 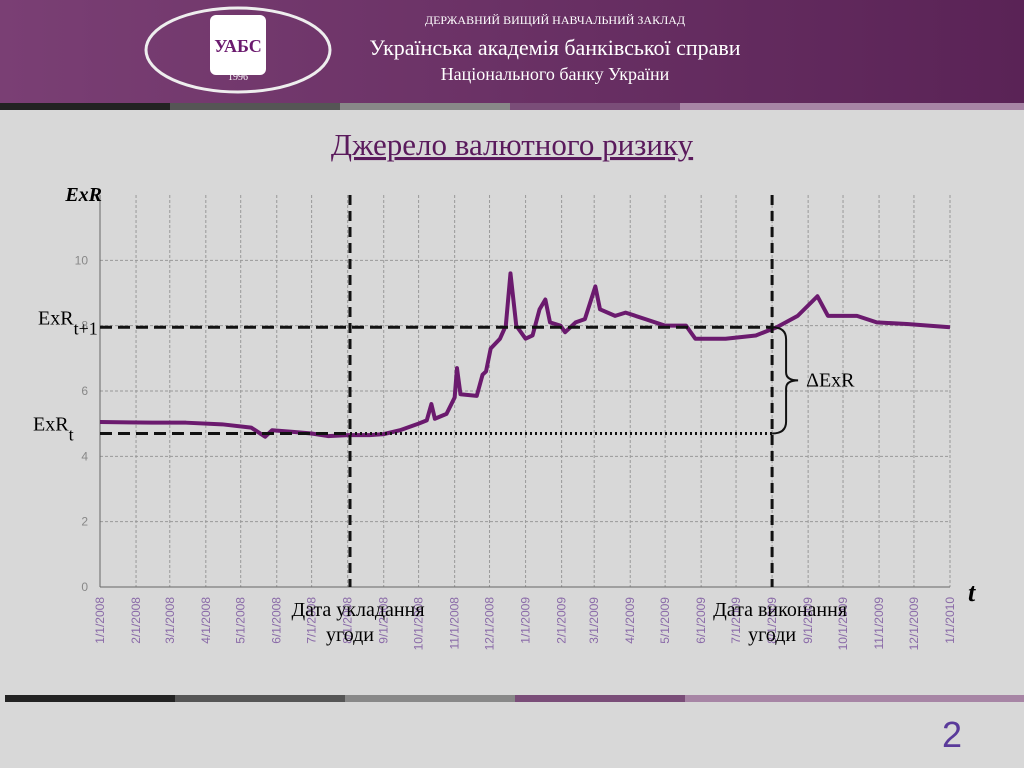 I want to click on slide-title: Джерело валютного ризику, so click(x=512, y=144).